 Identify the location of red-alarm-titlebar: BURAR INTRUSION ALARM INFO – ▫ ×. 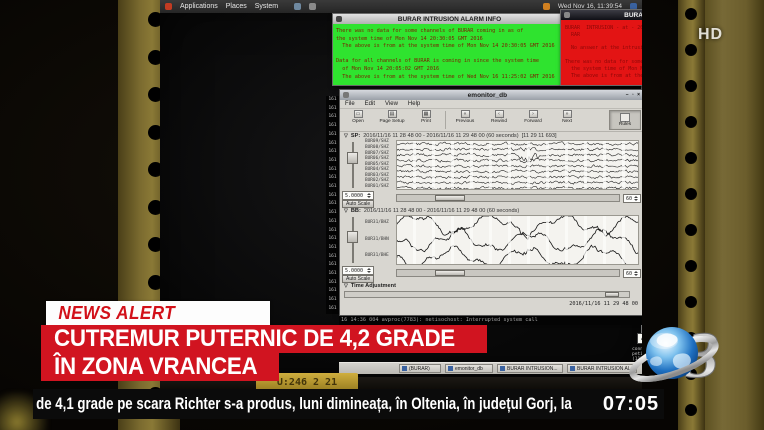
(601, 15).